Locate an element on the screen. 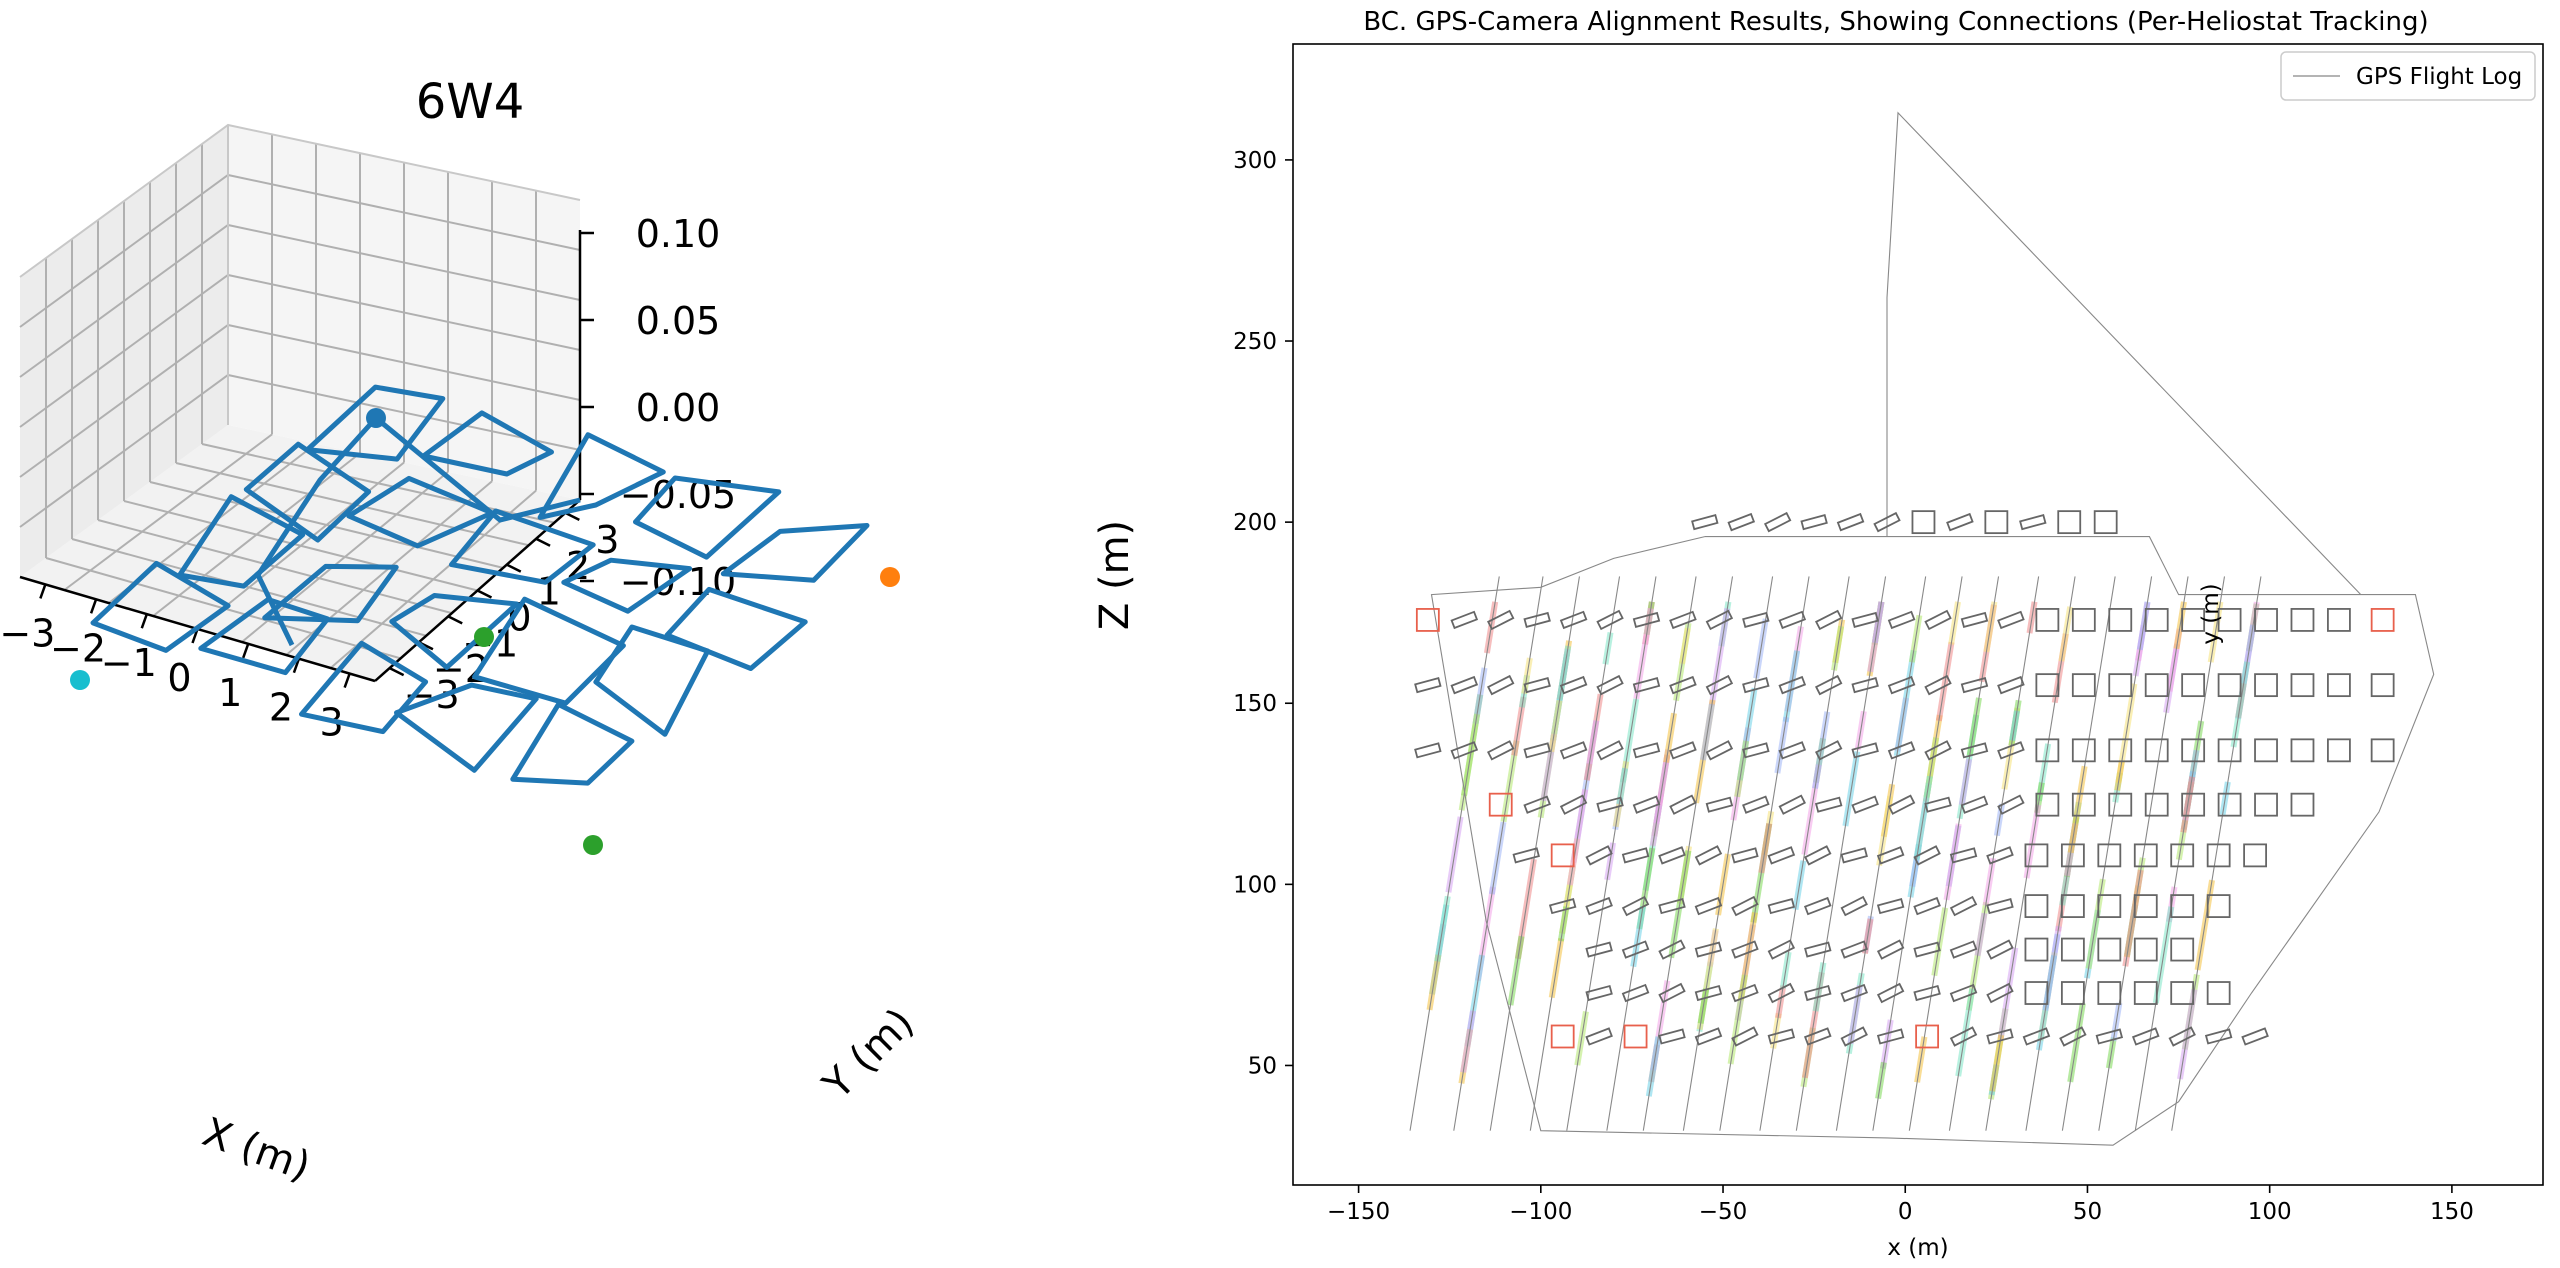 The image size is (2560, 1268). x-tick-label: −1 is located at coordinates (129, 663).